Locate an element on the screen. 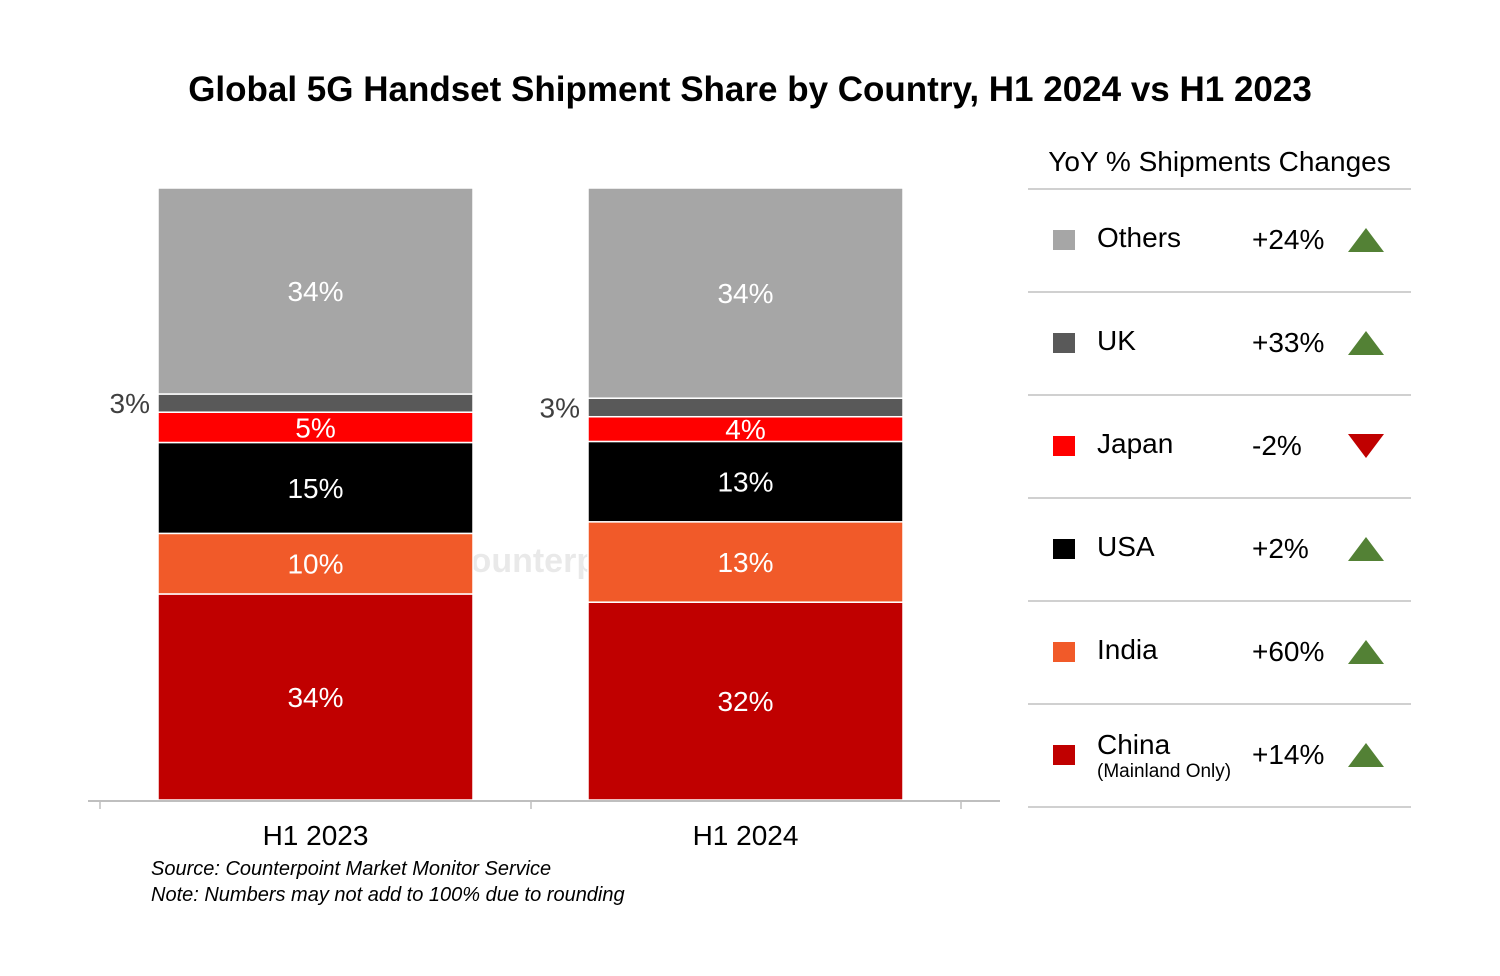 This screenshot has height=976, width=1500. legend-yoy-change: +2% is located at coordinates (1280, 548).